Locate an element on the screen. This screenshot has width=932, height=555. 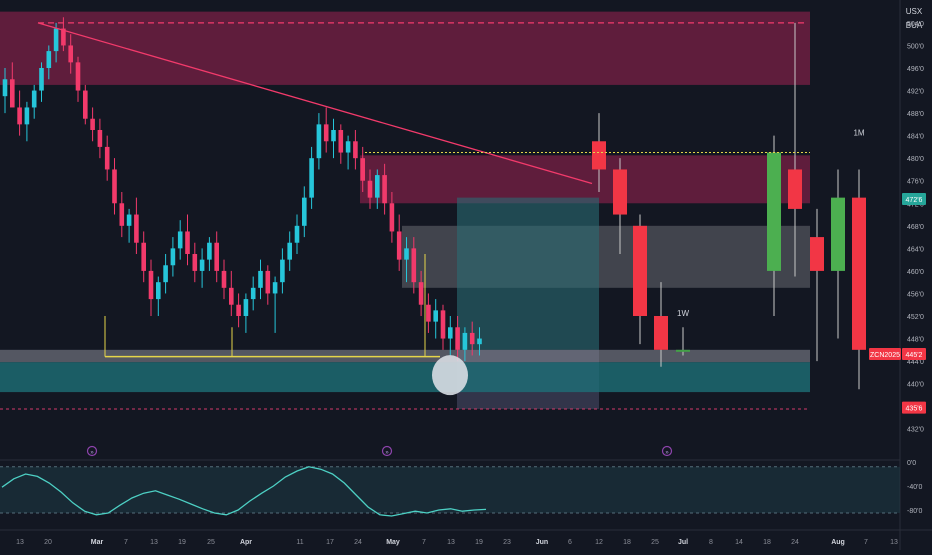
last-price-badge is located at coordinates (914, 199).